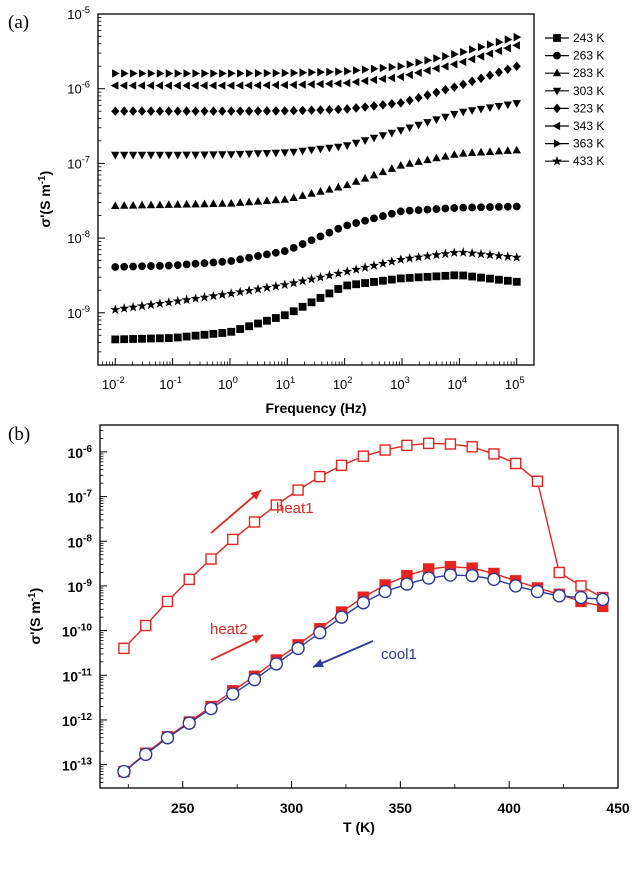 The height and width of the screenshot is (869, 642). I want to click on legend-label: 433 K, so click(588, 161).